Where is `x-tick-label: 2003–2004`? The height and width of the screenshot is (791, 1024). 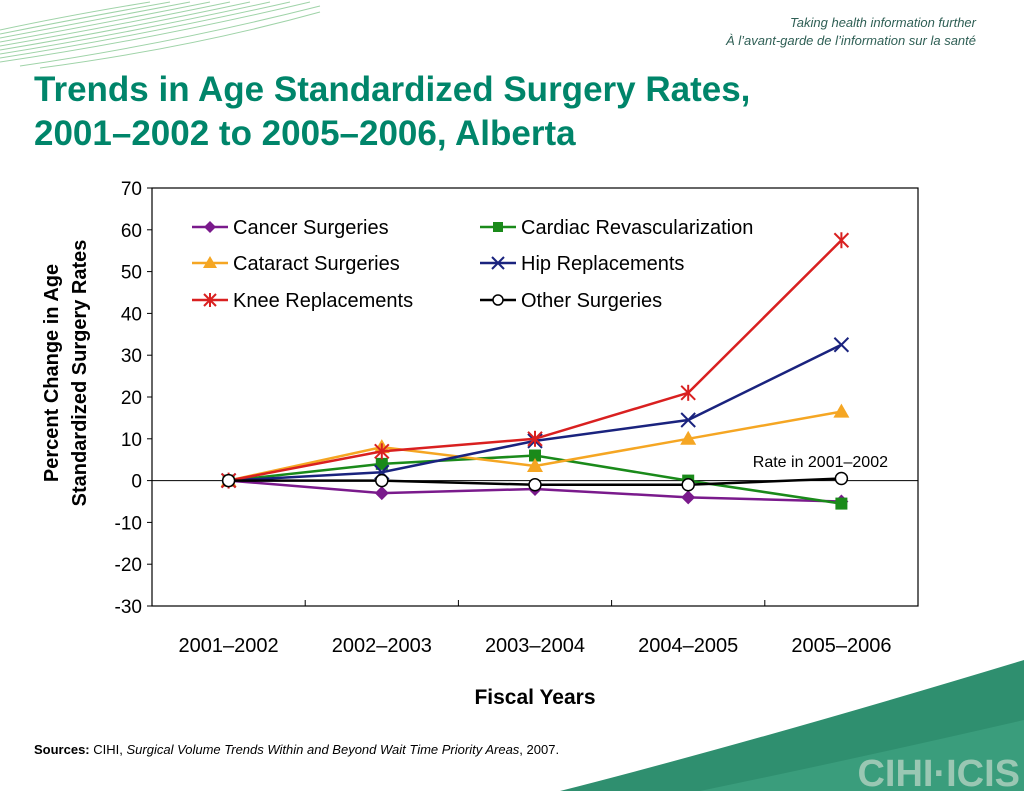
x-tick-label: 2003–2004 is located at coordinates (535, 646).